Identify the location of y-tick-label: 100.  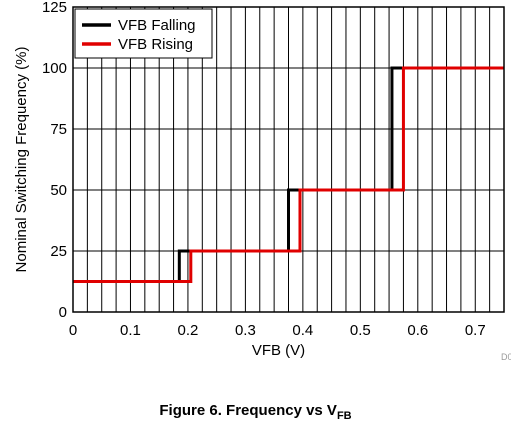
(54, 68).